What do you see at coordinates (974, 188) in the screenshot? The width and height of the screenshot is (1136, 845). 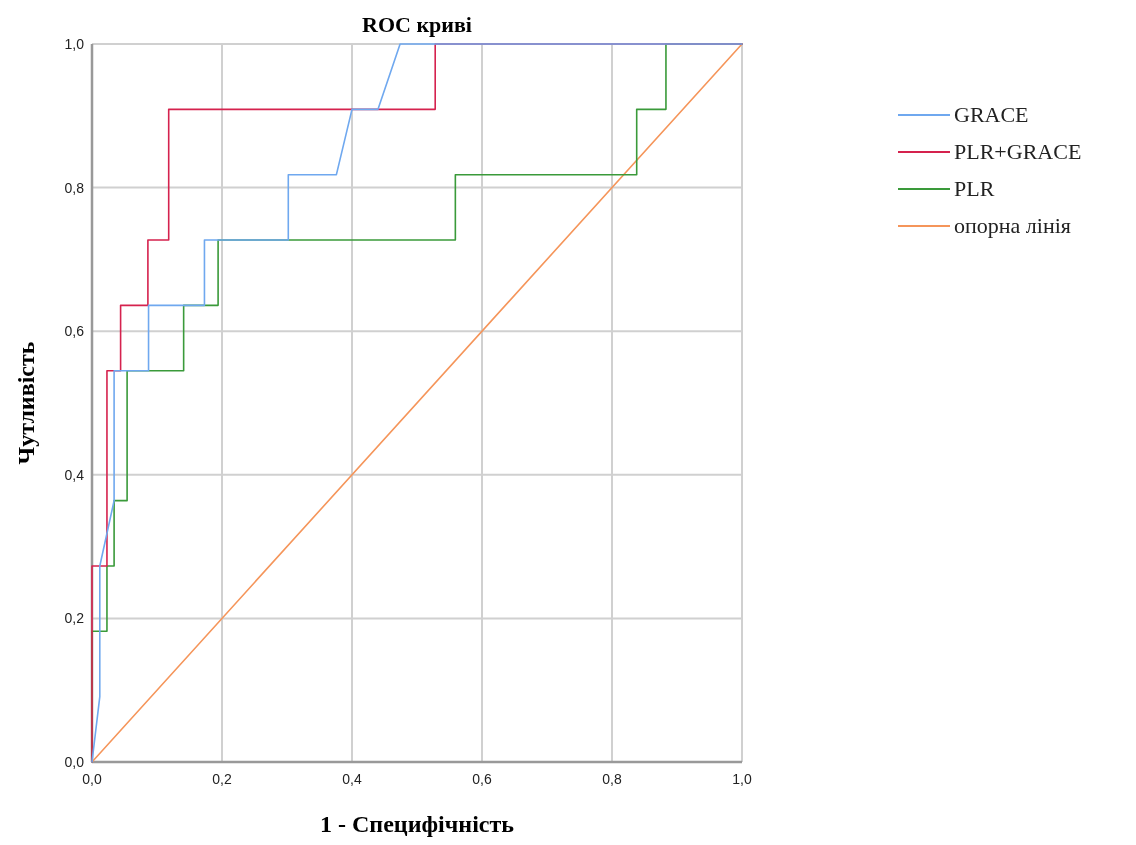 I see `legend-label: PLR` at bounding box center [974, 188].